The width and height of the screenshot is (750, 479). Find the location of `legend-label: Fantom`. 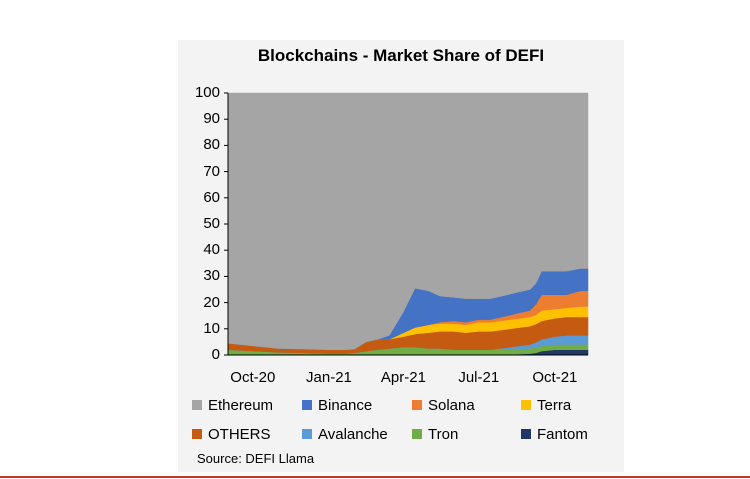

legend-label: Fantom is located at coordinates (562, 434).